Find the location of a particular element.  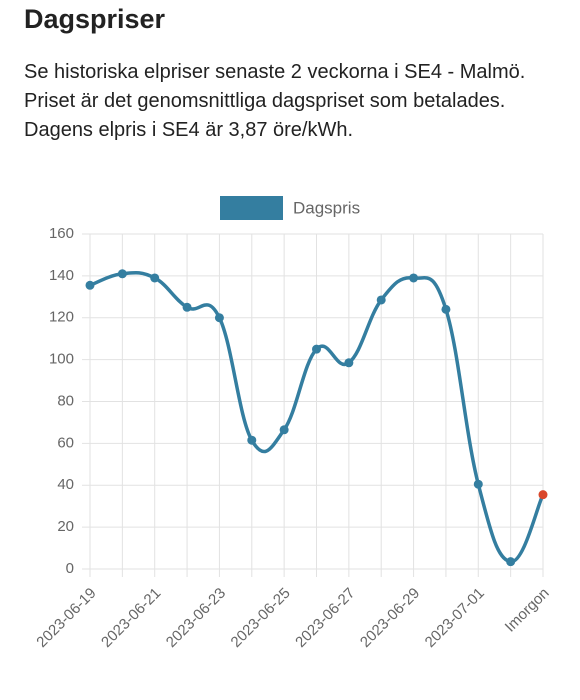

x-tick-label: 2023-06-23 is located at coordinates (196, 618).